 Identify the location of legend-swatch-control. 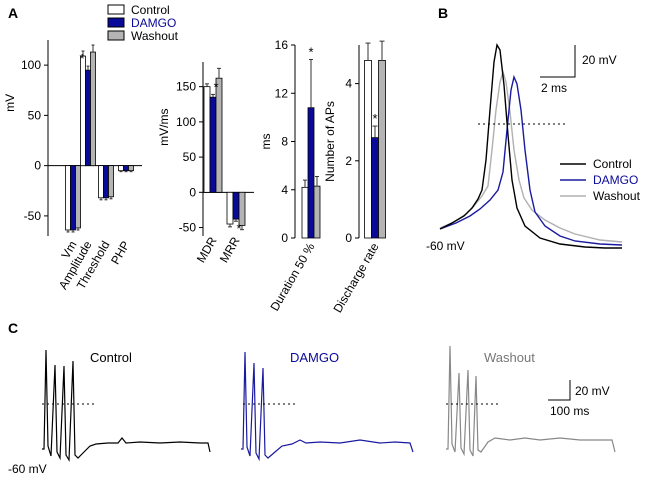
(116, 9).